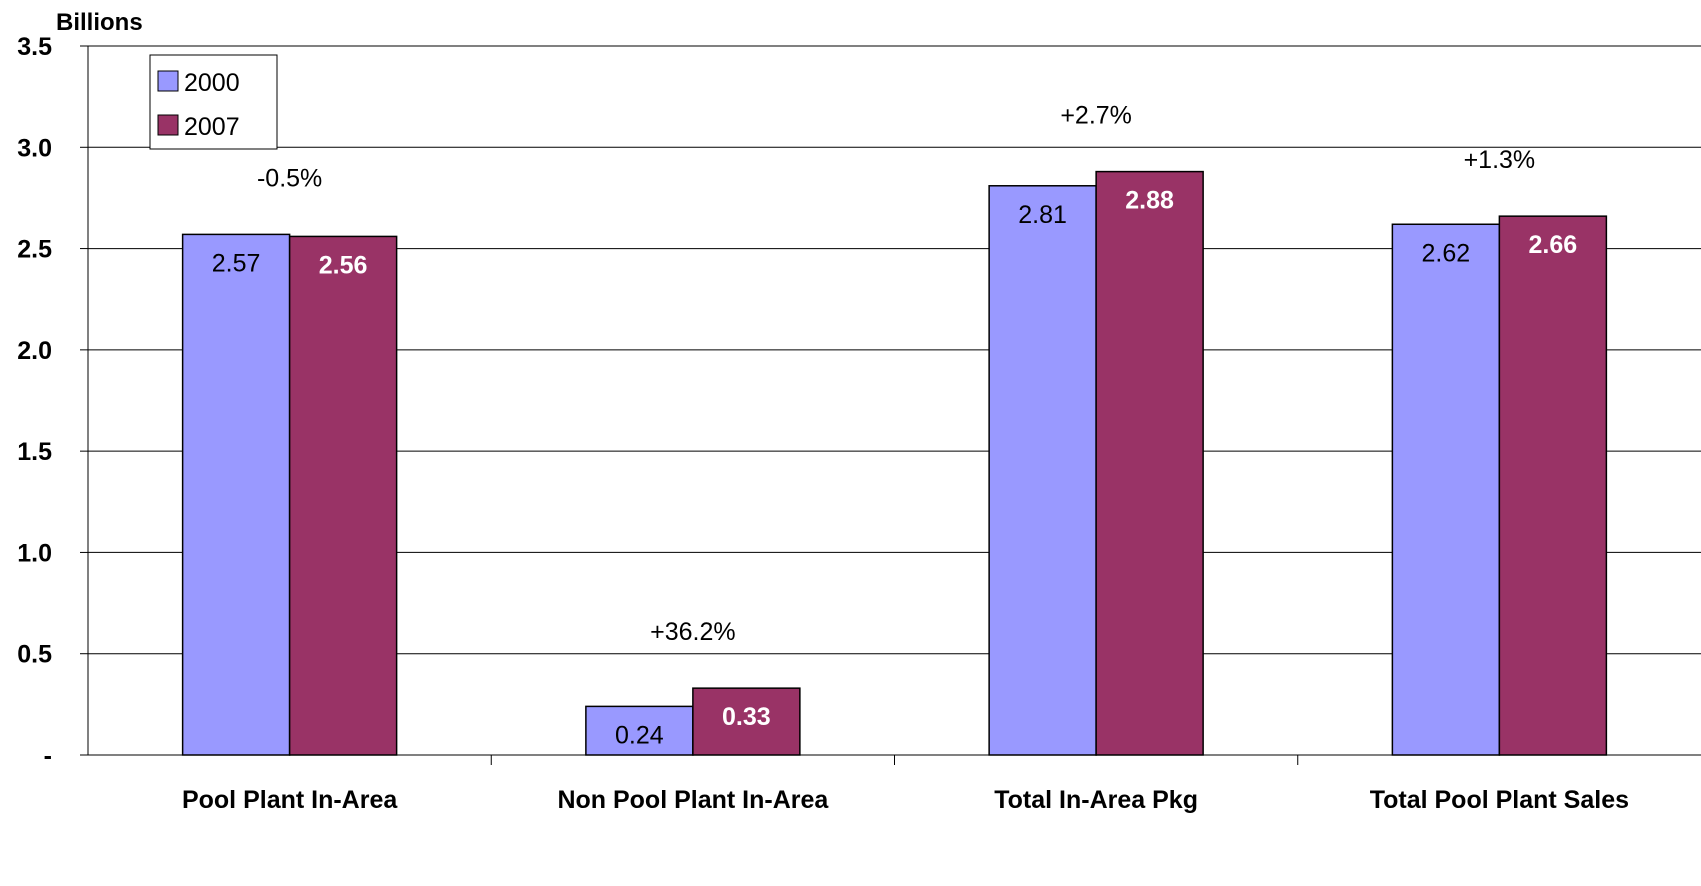 The width and height of the screenshot is (1701, 886). I want to click on y-tick-label: 3.5, so click(34, 47).